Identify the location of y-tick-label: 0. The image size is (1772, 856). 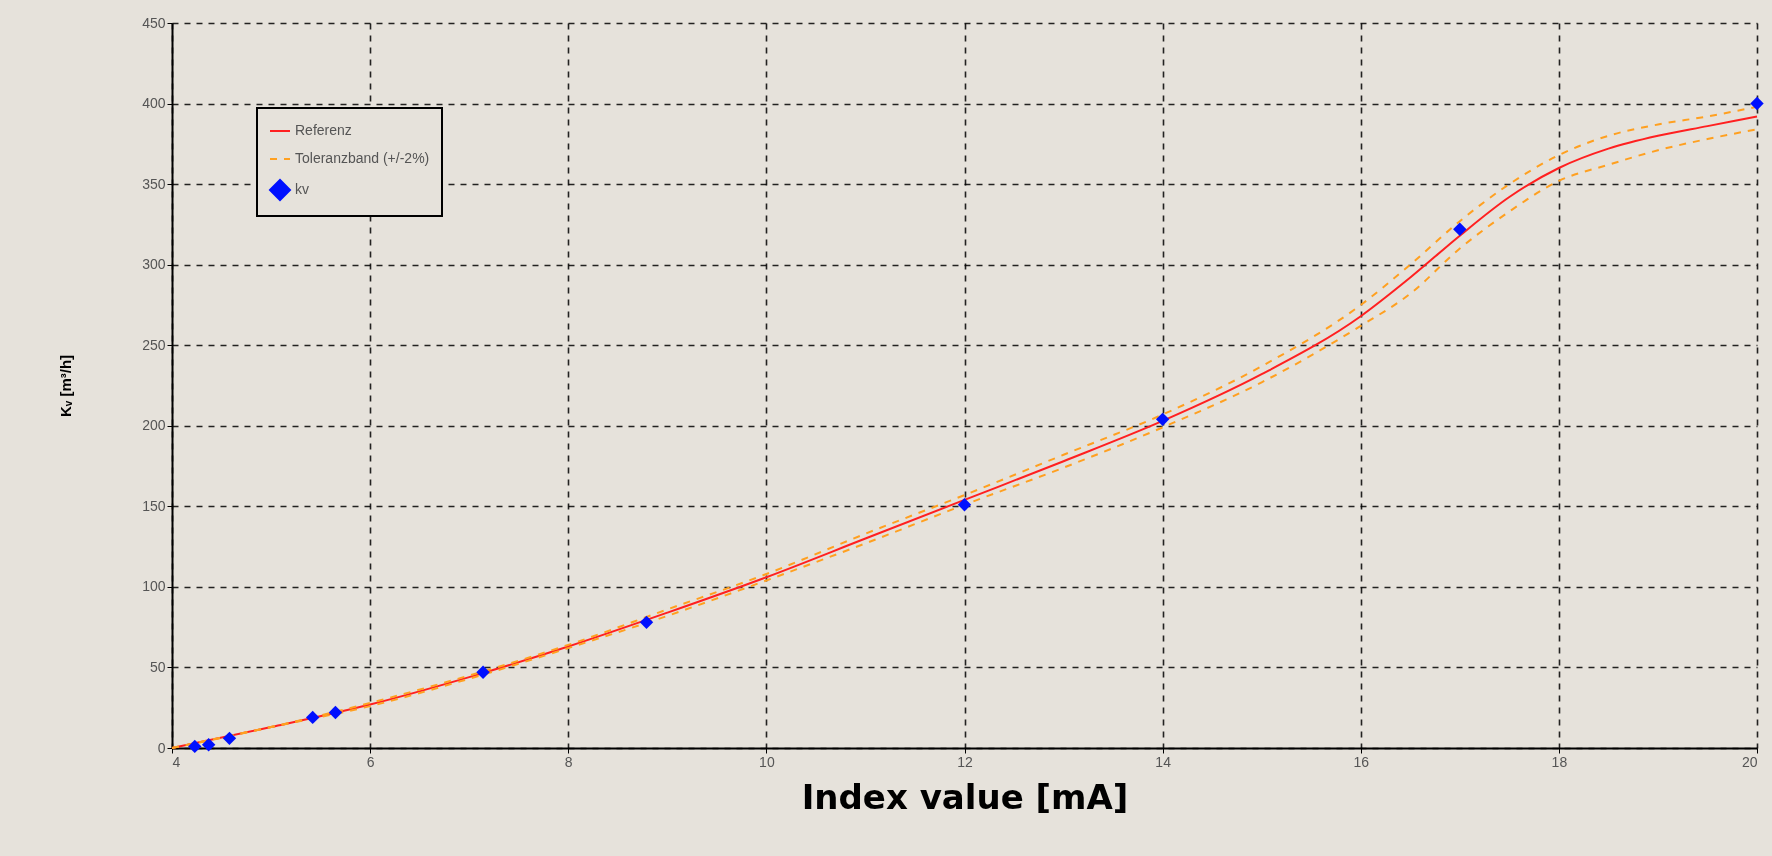
(161, 747).